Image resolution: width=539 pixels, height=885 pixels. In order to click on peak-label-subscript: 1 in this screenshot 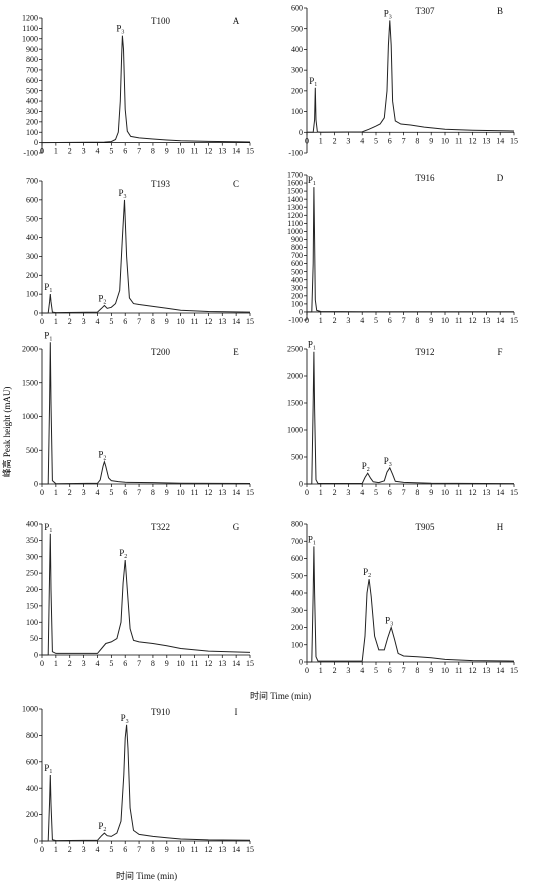, I will do `click(314, 543)`.